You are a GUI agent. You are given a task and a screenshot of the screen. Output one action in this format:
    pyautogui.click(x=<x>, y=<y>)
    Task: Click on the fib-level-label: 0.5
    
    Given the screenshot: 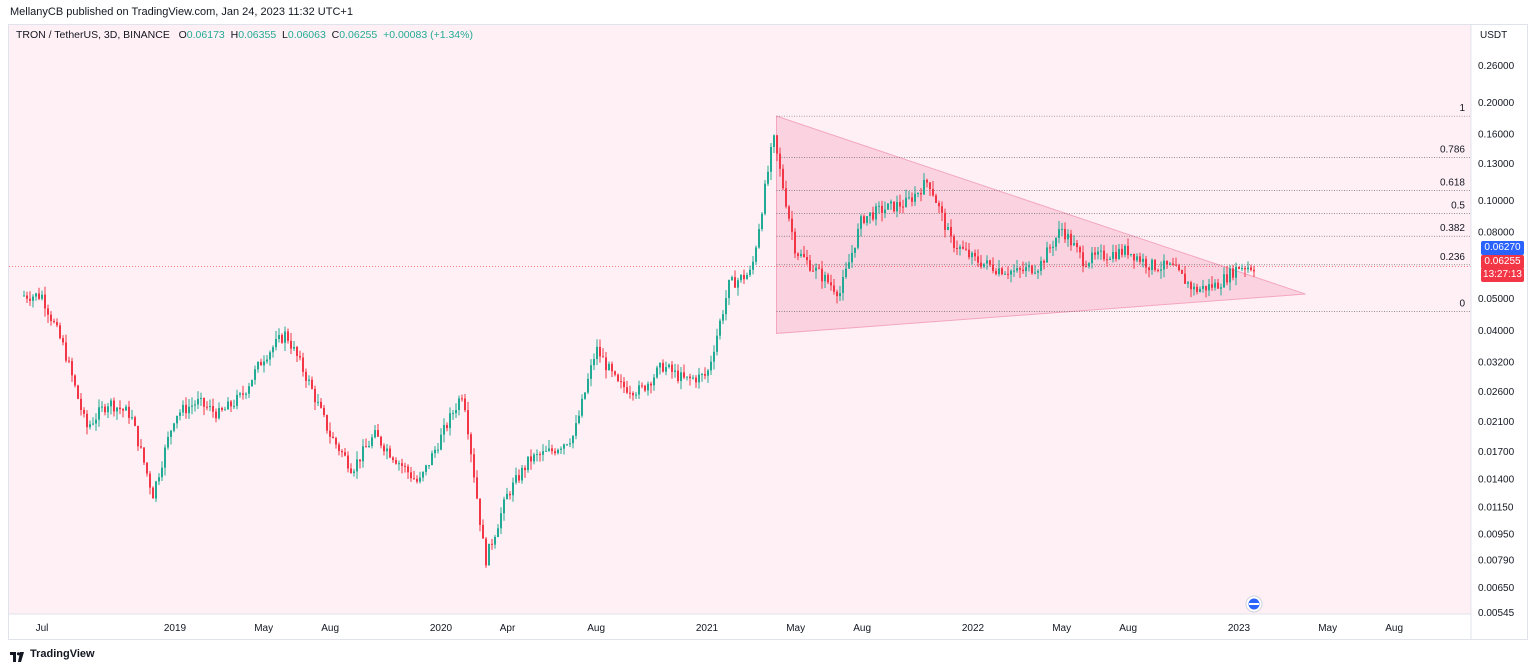 What is the action you would take?
    pyautogui.click(x=1458, y=205)
    